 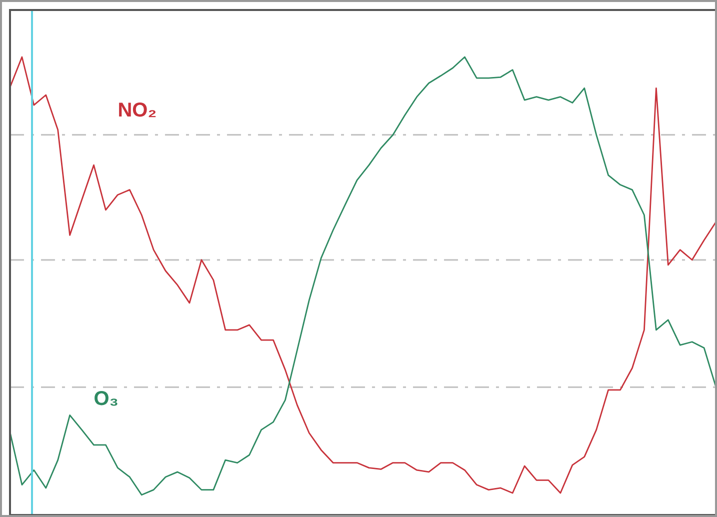 What do you see at coordinates (106, 399) in the screenshot?
I see `series-label: O₃` at bounding box center [106, 399].